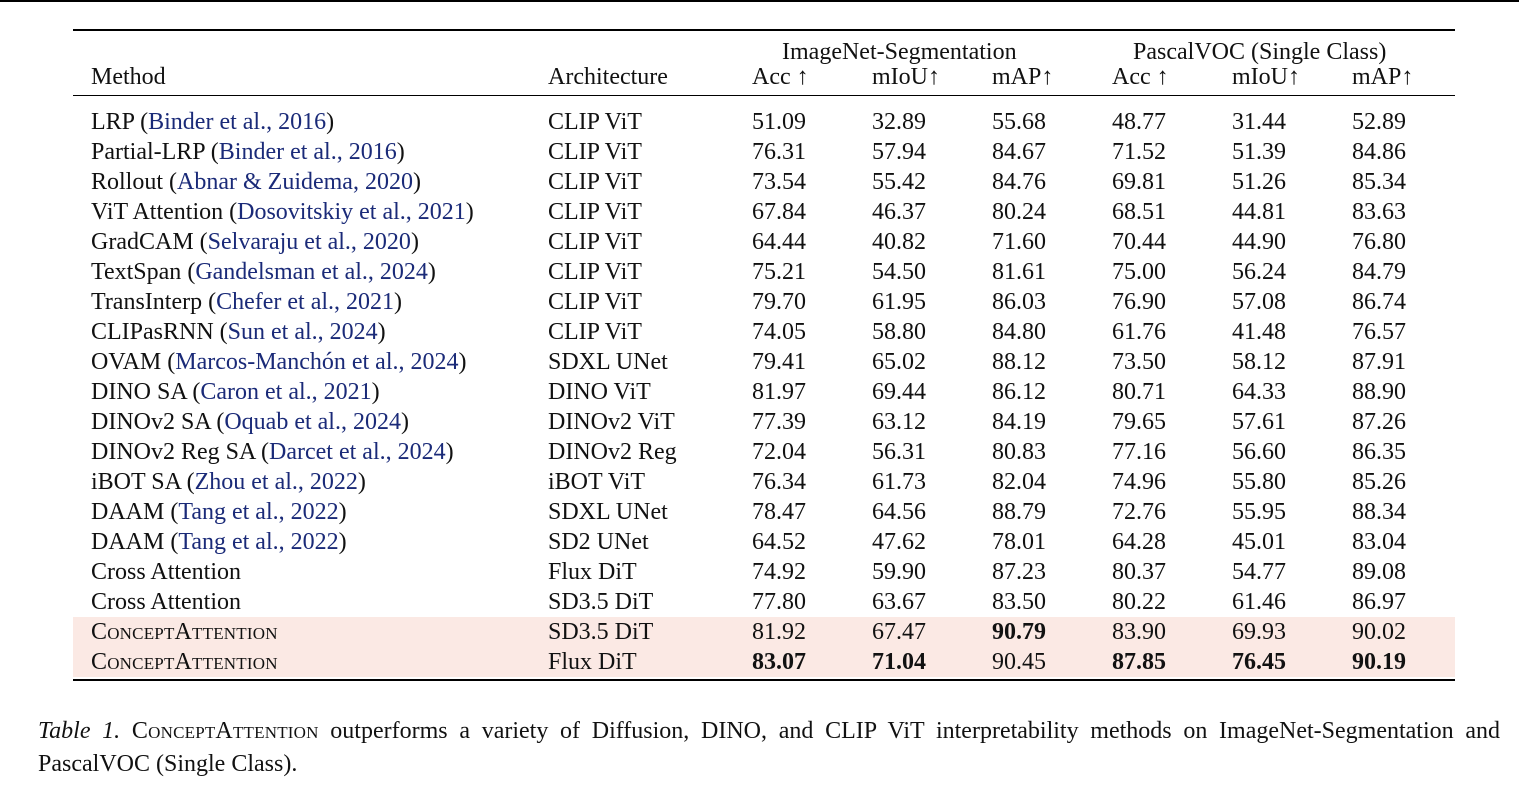  I want to click on cell-pascal-map: 86.74, so click(1379, 302).